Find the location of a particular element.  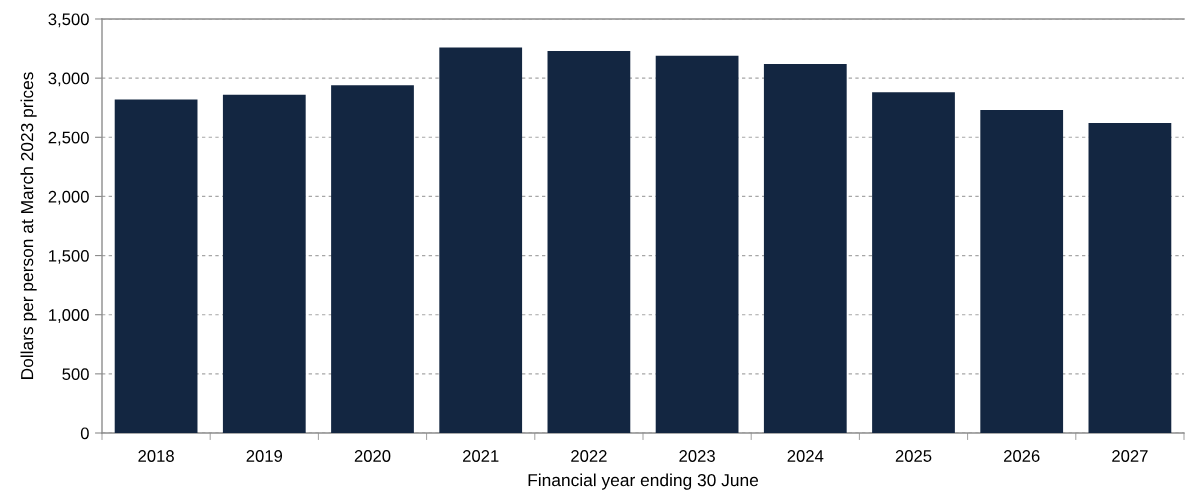

x-tick-label: 2021 is located at coordinates (481, 456).